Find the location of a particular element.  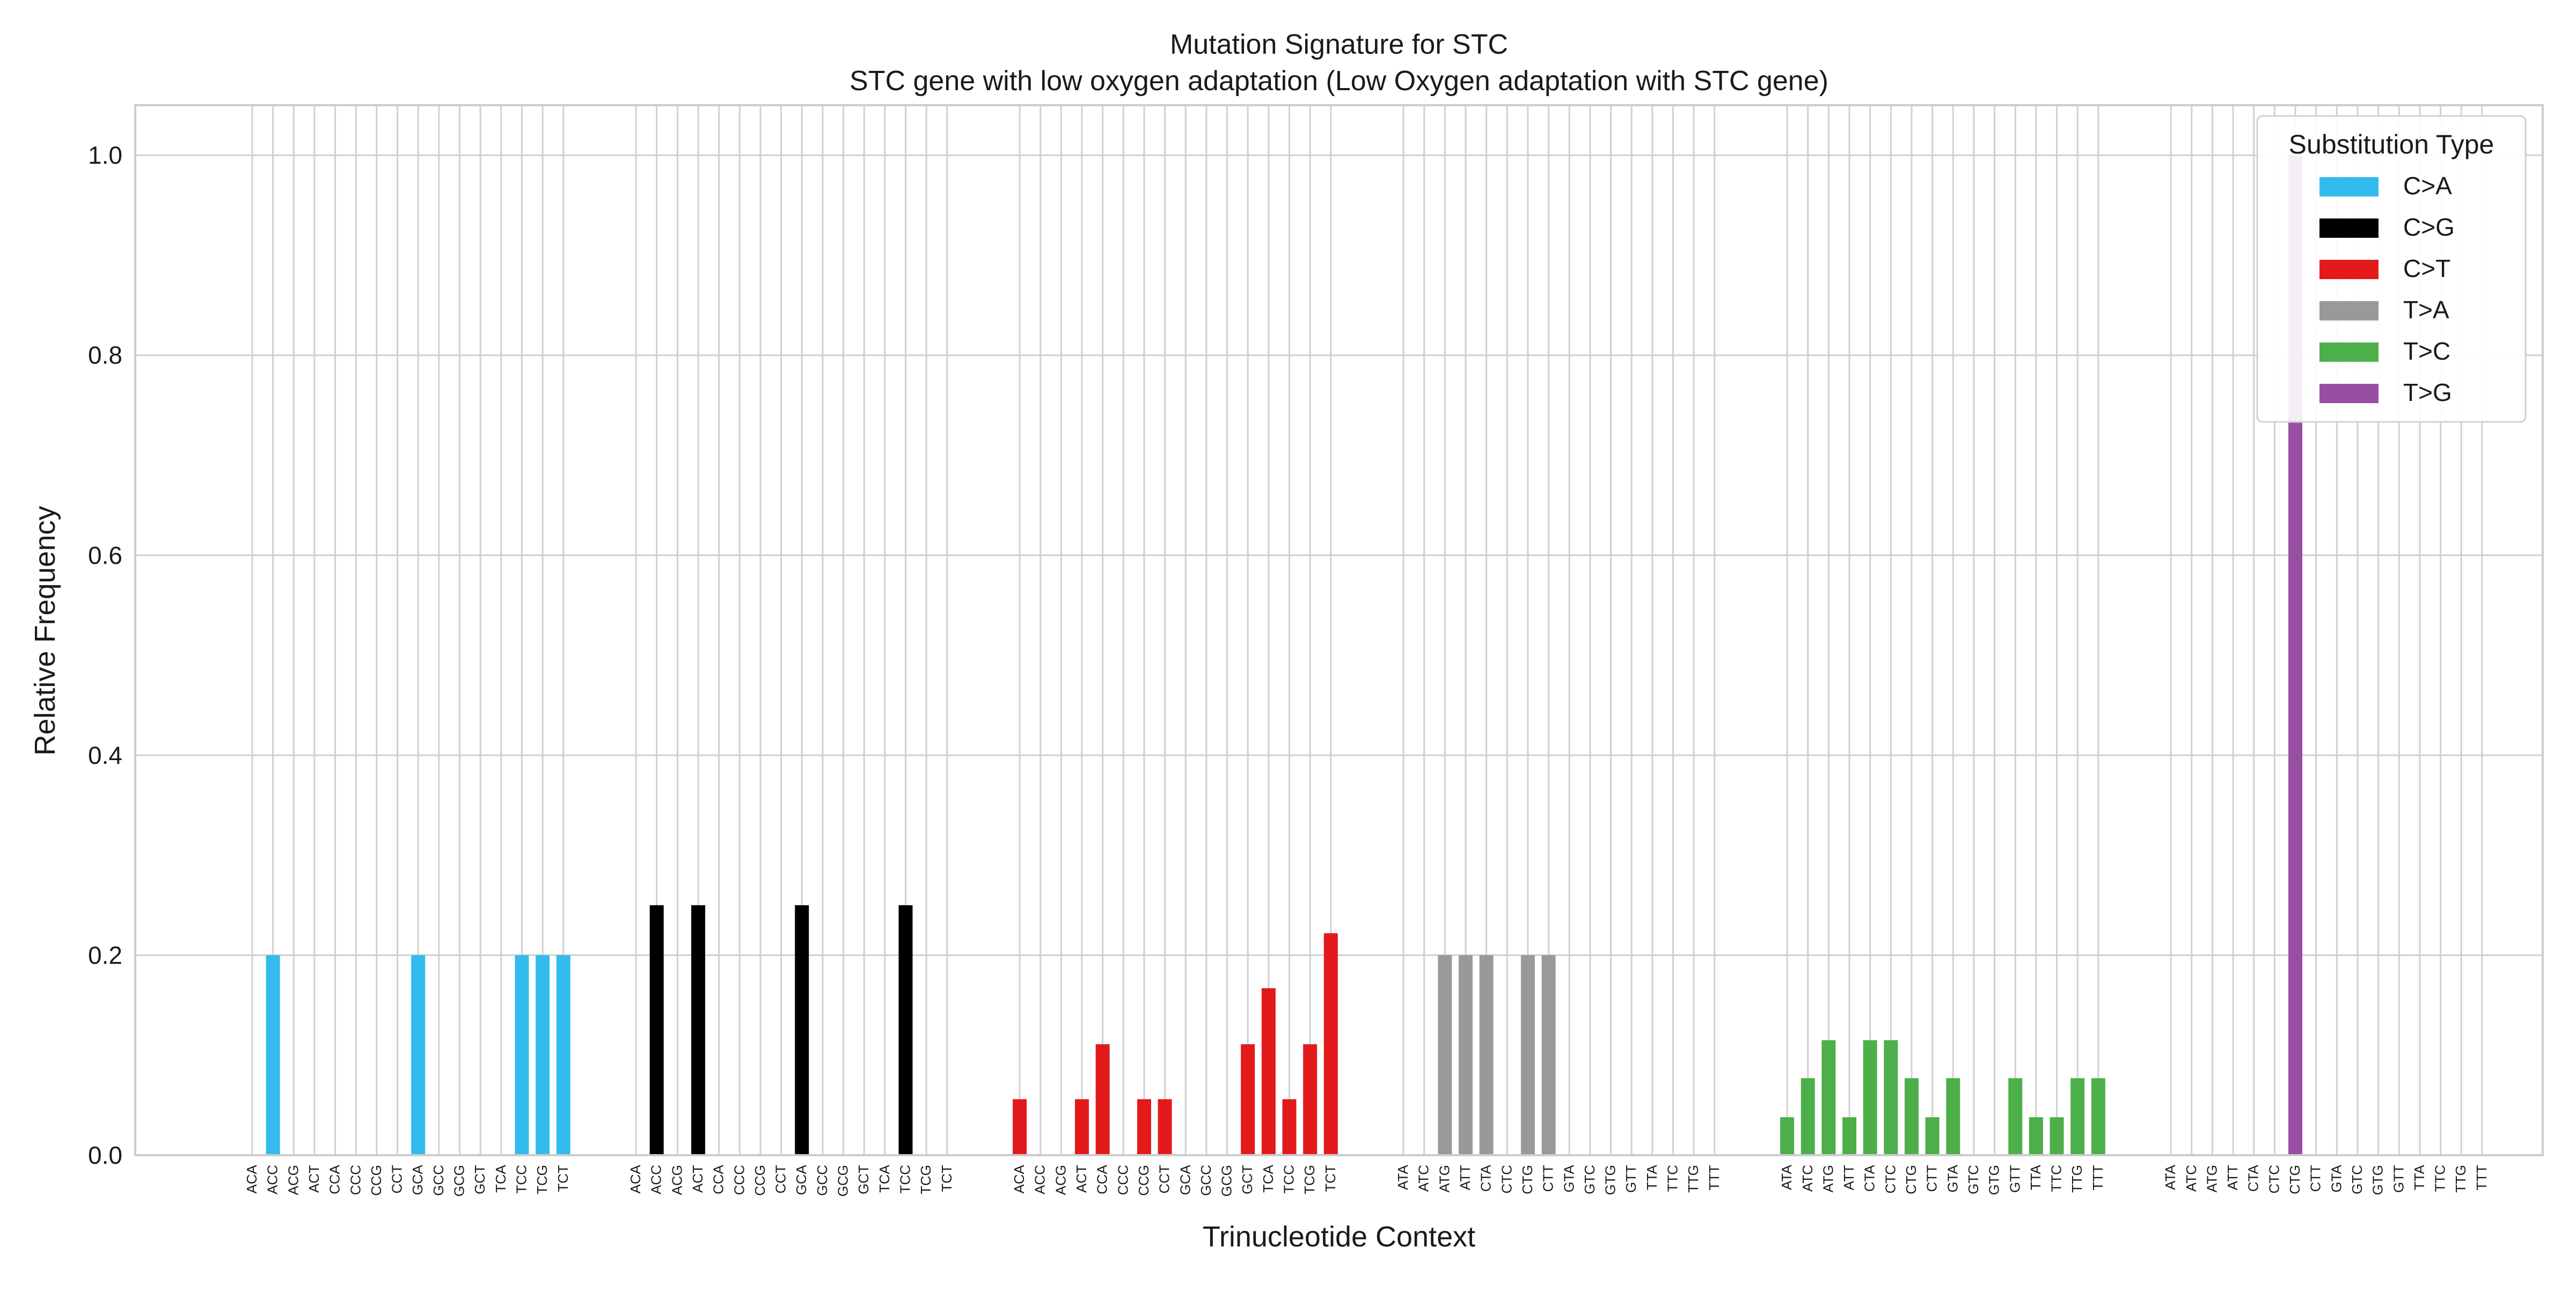

bar-T-to-C-CTA is located at coordinates (1870, 1097).